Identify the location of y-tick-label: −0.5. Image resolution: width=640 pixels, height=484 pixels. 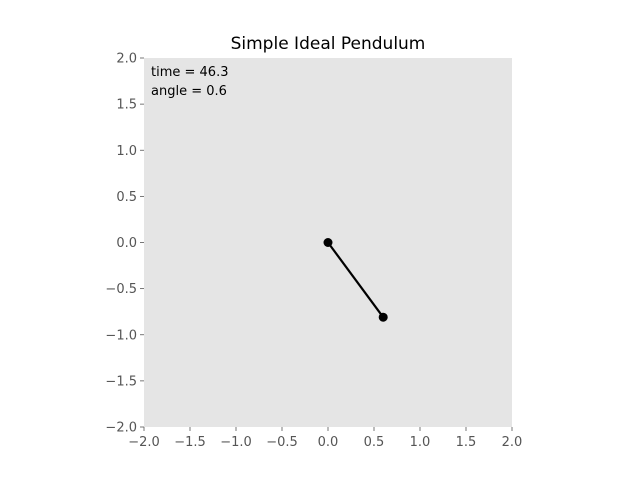
(121, 289).